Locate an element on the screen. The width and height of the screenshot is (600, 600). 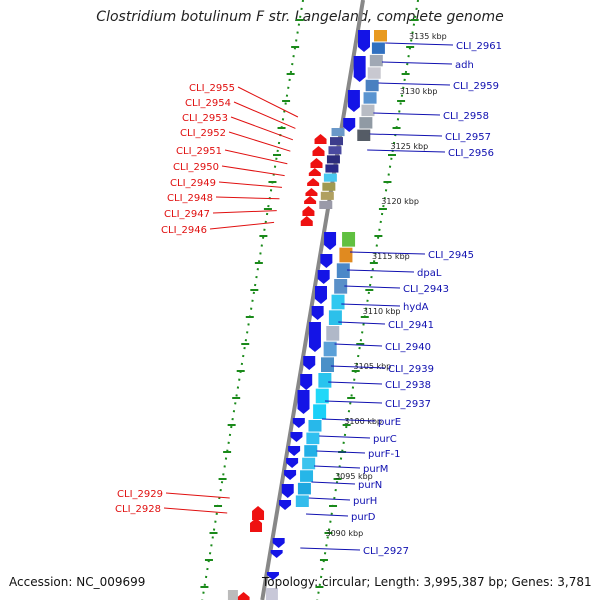
gene-label-cli_2938: CLI_2938 is located at coordinates (408, 385).